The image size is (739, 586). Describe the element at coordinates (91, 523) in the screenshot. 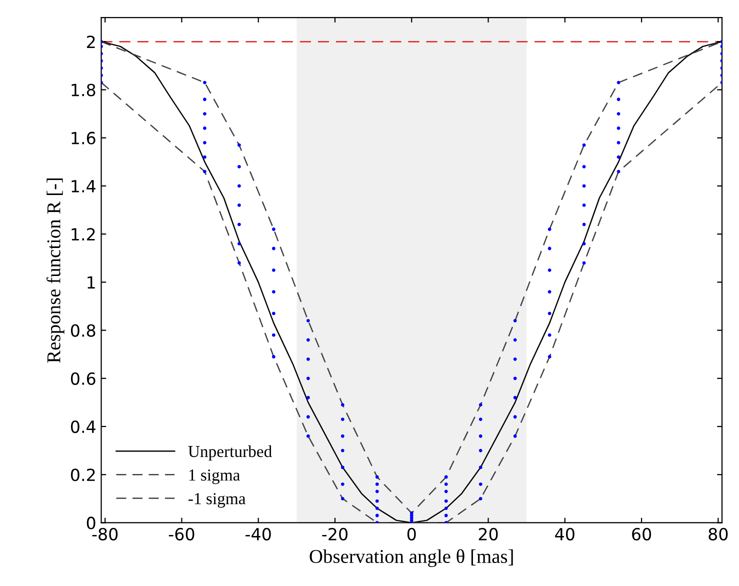

I see `y-tick-label: 0` at that location.